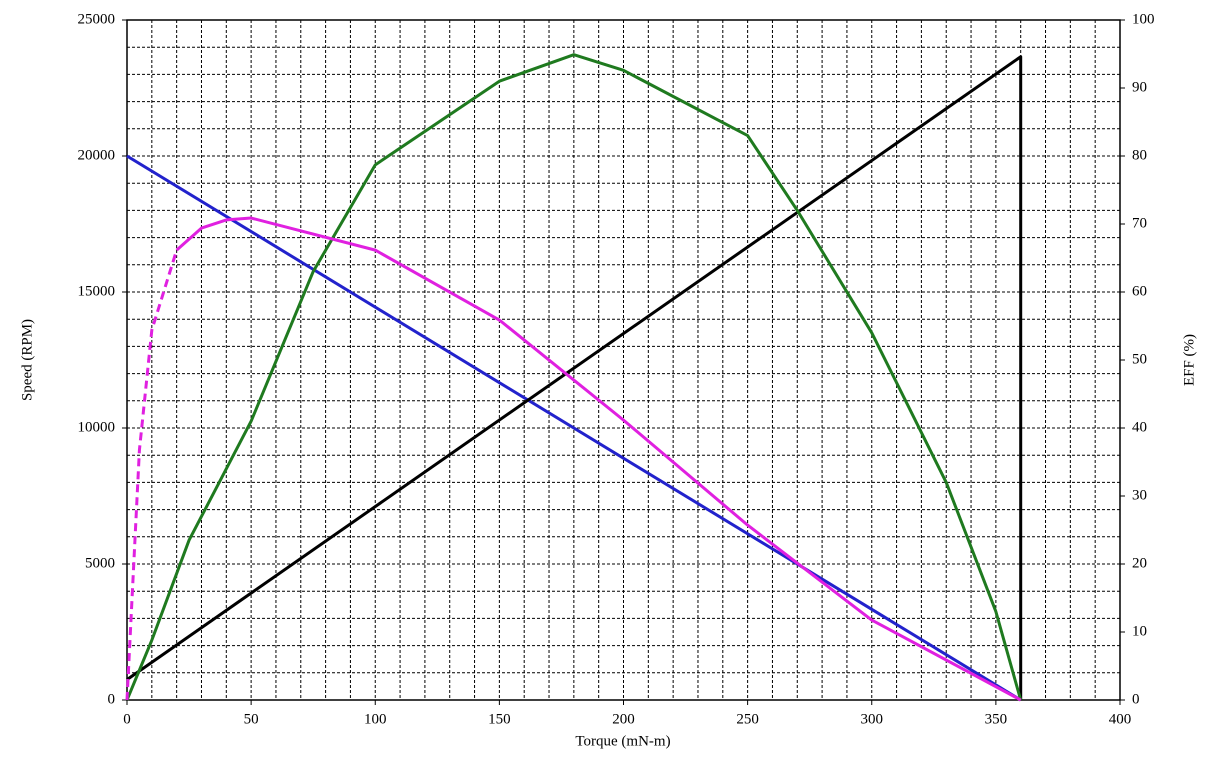 The width and height of the screenshot is (1215, 772). I want to click on y2-tick-label: 60, so click(1139, 291).